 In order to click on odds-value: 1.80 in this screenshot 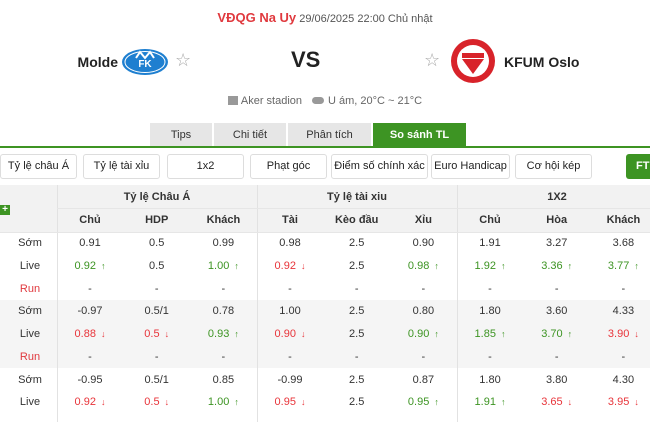, I will do `click(490, 380)`.